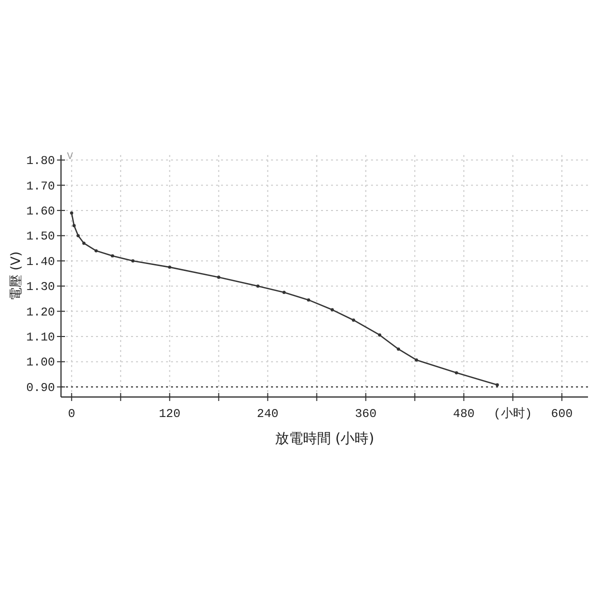 This screenshot has width=600, height=600. What do you see at coordinates (40, 186) in the screenshot?
I see `y-tick-label: 1.70` at bounding box center [40, 186].